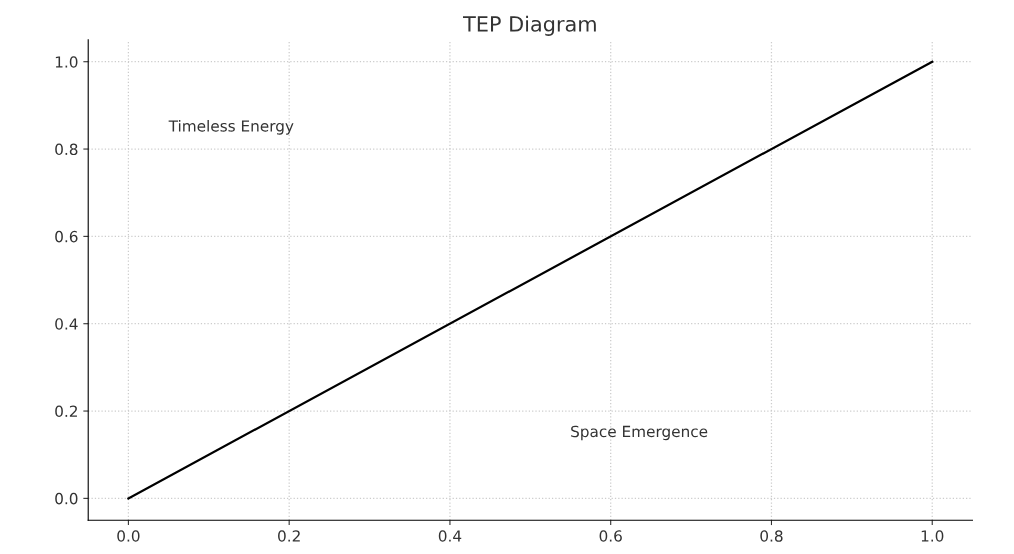 This screenshot has width=1014, height=554. What do you see at coordinates (66, 149) in the screenshot?
I see `y-tick-label: 0.8` at bounding box center [66, 149].